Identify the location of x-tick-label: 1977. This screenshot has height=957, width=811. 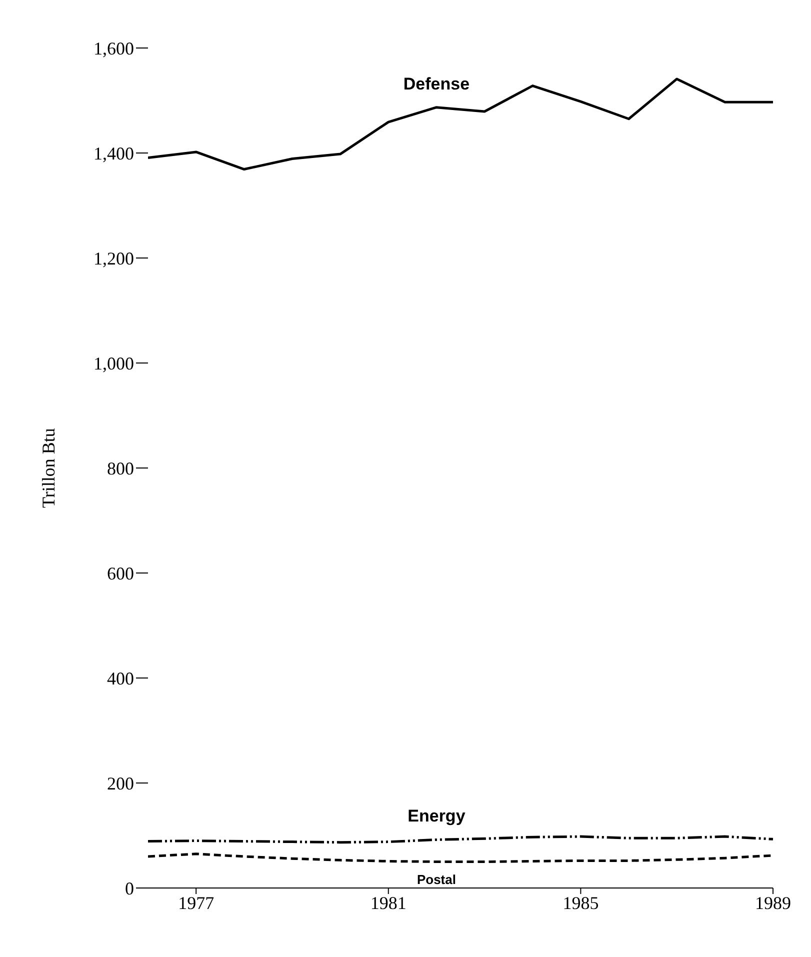
(196, 902).